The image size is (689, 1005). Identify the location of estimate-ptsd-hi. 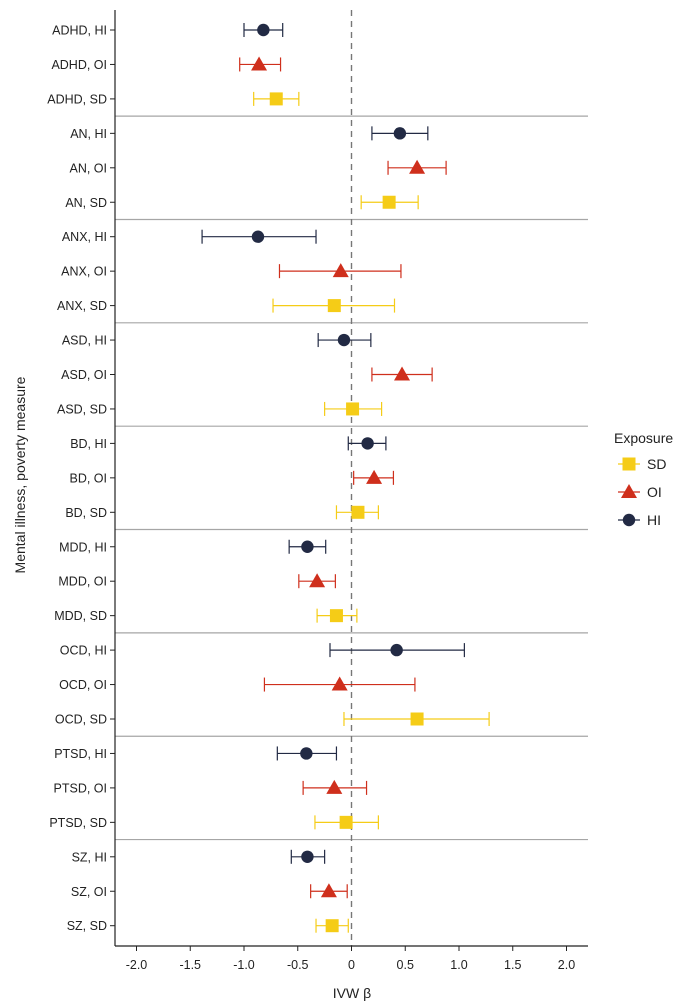
(307, 753).